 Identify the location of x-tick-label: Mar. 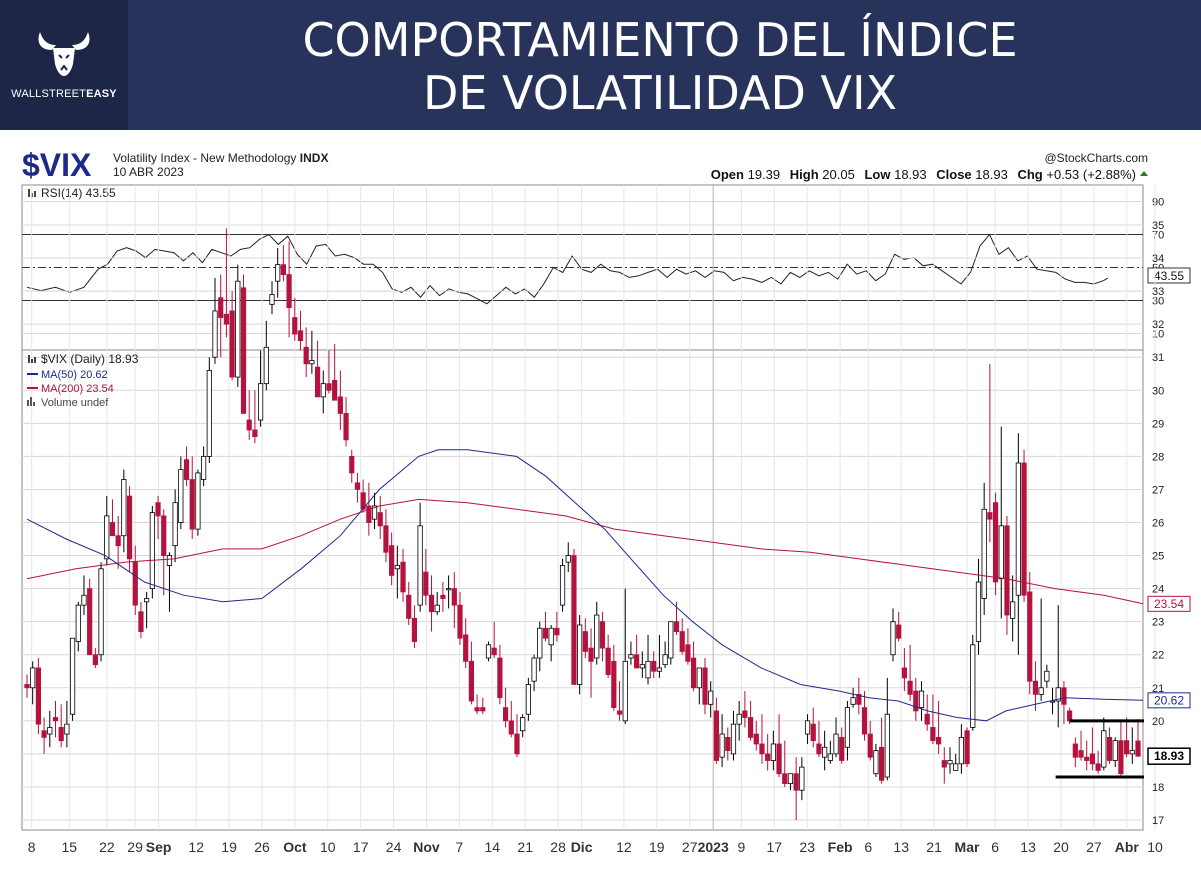
(967, 847).